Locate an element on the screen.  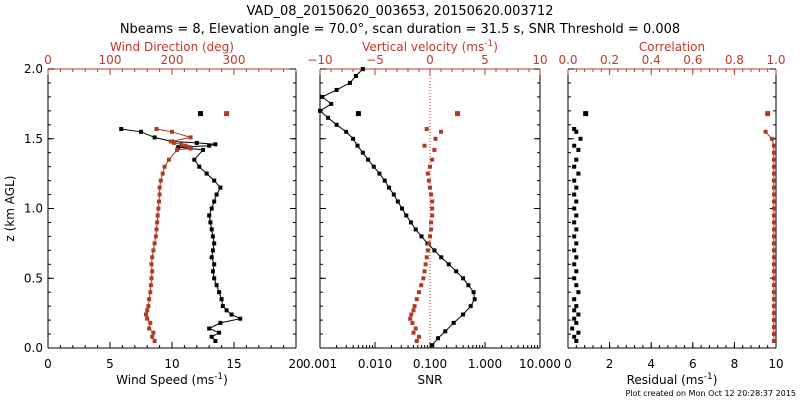
bottom-axis-label: Wind Speed (ms-1) is located at coordinates (172, 379).